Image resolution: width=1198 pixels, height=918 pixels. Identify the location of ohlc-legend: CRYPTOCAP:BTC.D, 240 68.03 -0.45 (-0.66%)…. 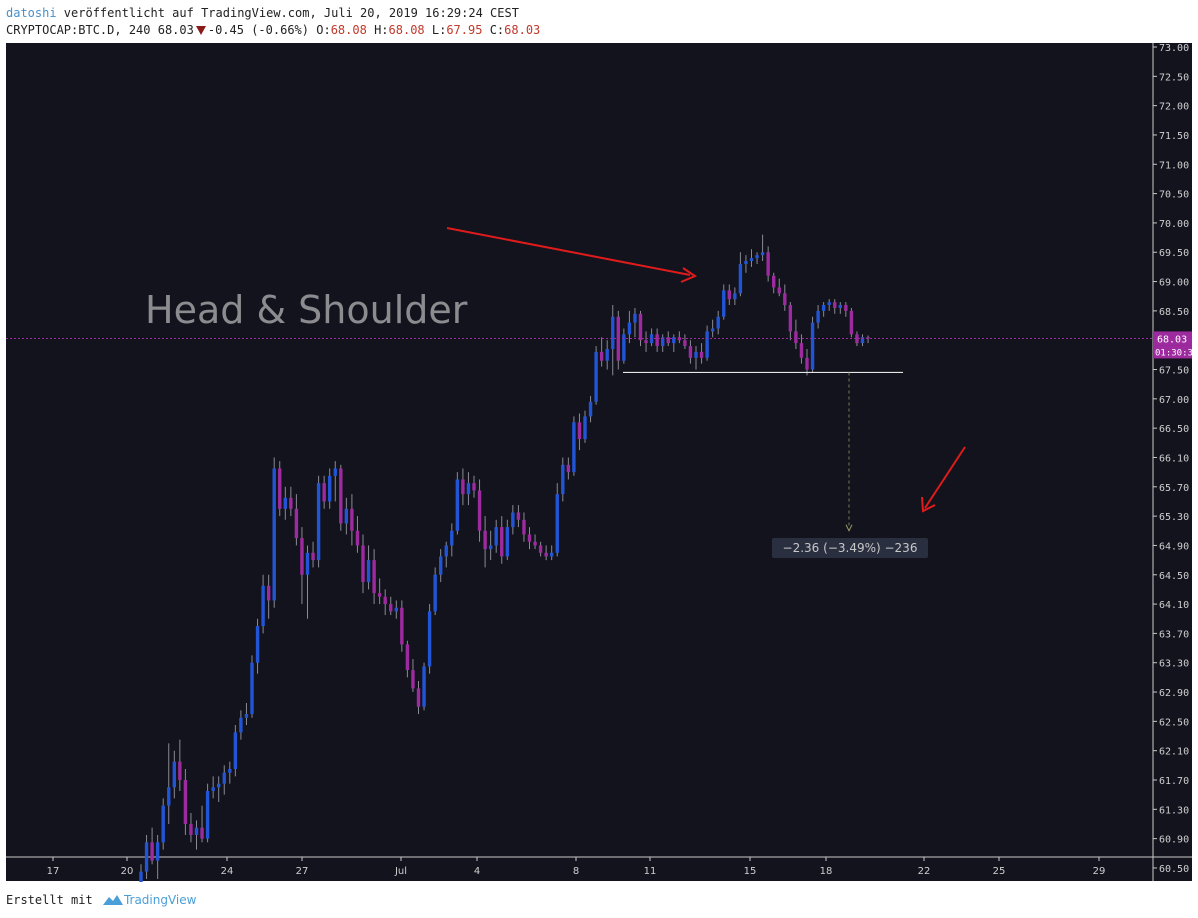
(273, 30).